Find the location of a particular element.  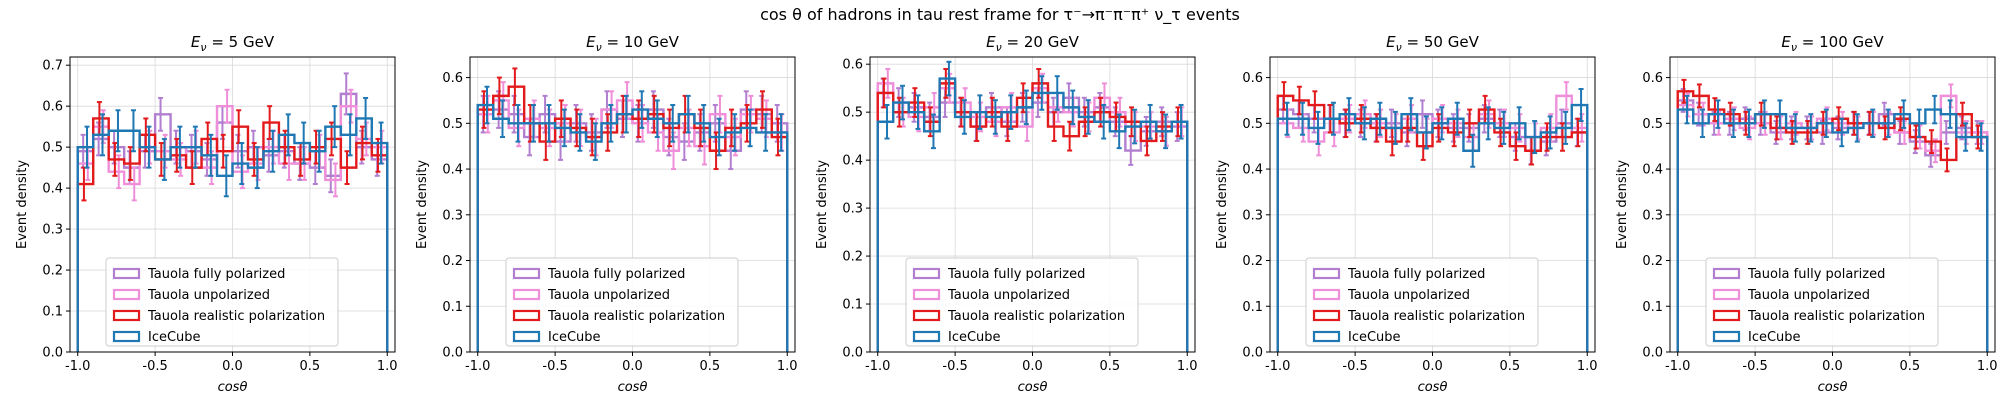

panel-title: Eν = 5 GeV is located at coordinates (233, 43).